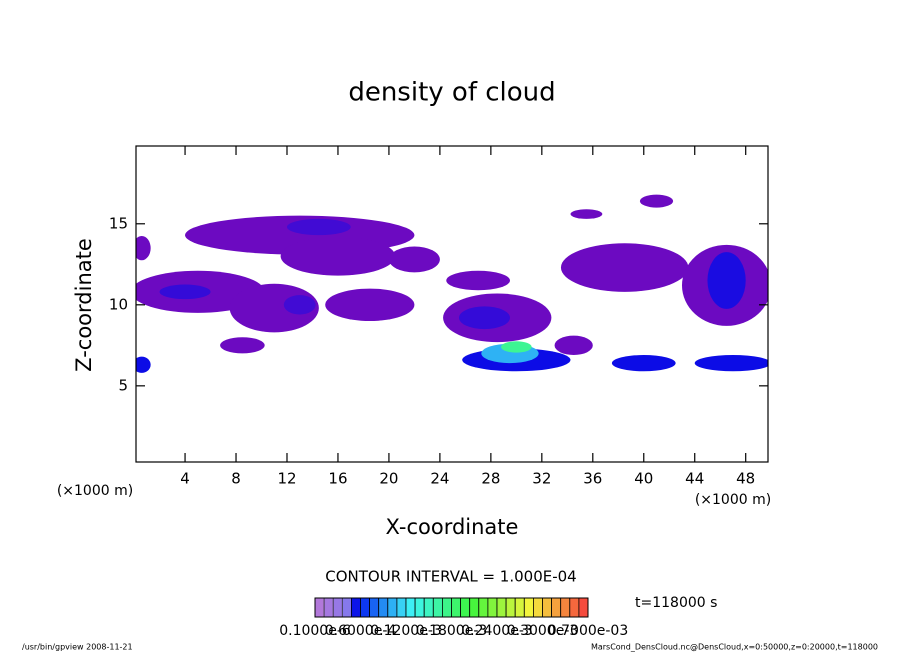 This screenshot has width=904, height=654. What do you see at coordinates (406, 631) in the screenshot?
I see `colorbar-label: 0.1200e-3` at bounding box center [406, 631].